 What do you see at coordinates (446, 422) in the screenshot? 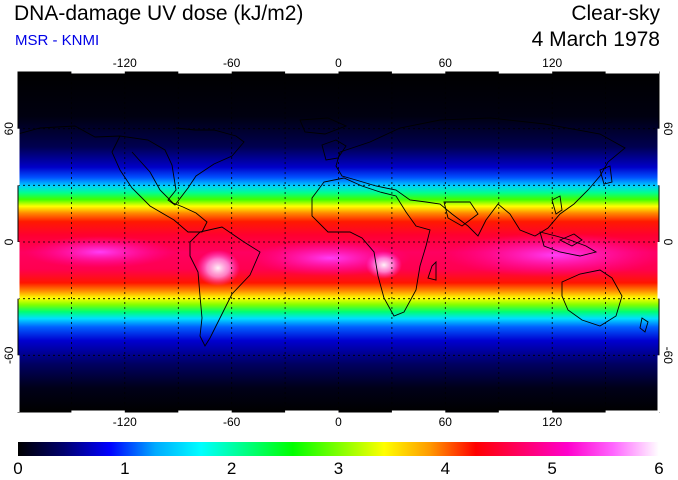
I see `lon-label-bottom-4: 60` at bounding box center [446, 422].